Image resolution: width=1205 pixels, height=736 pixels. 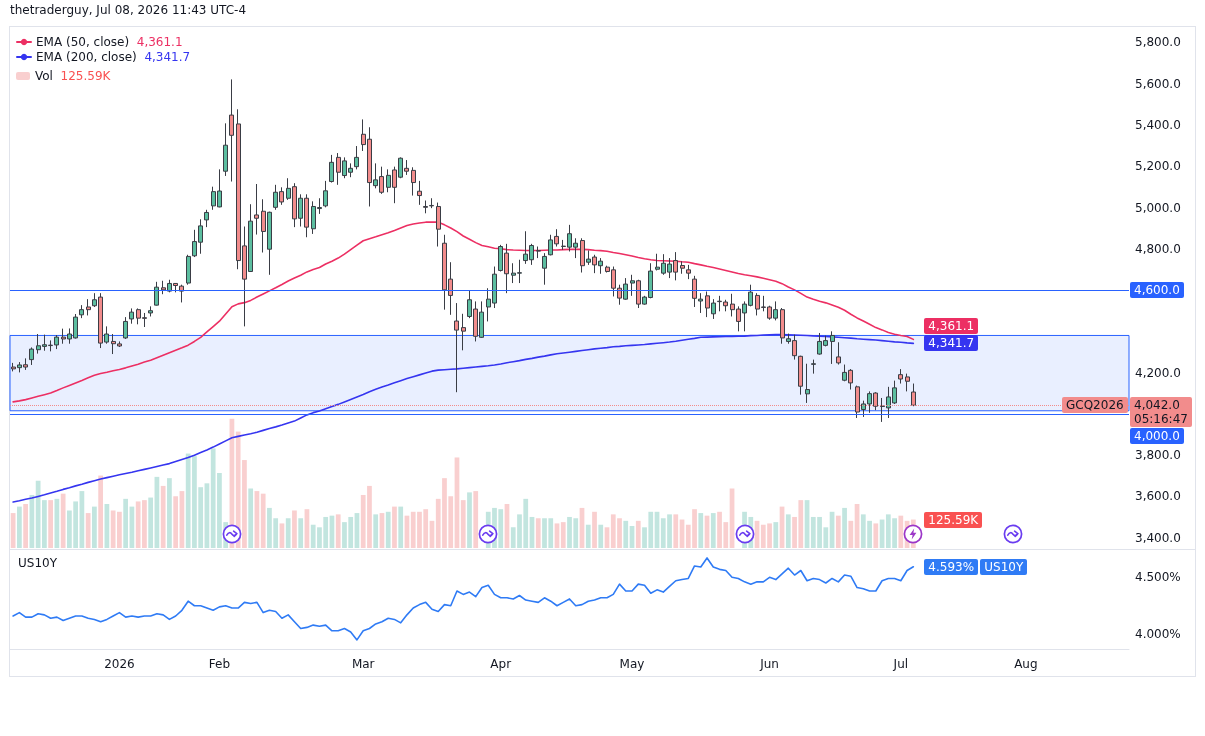 What do you see at coordinates (1158, 124) in the screenshot?
I see `y-tick-label: 5,400.0` at bounding box center [1158, 124].